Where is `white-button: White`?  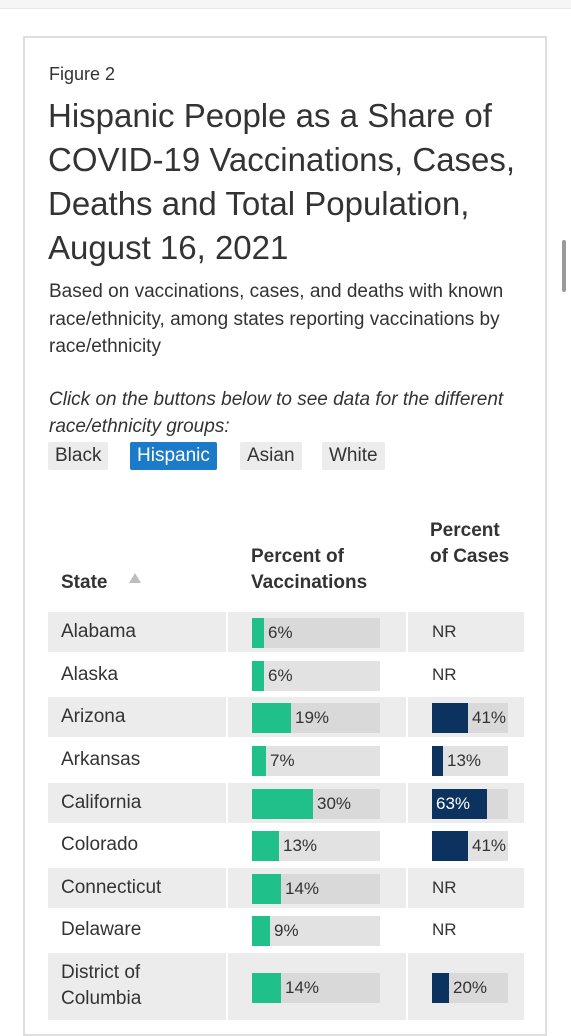
white-button: White is located at coordinates (353, 456).